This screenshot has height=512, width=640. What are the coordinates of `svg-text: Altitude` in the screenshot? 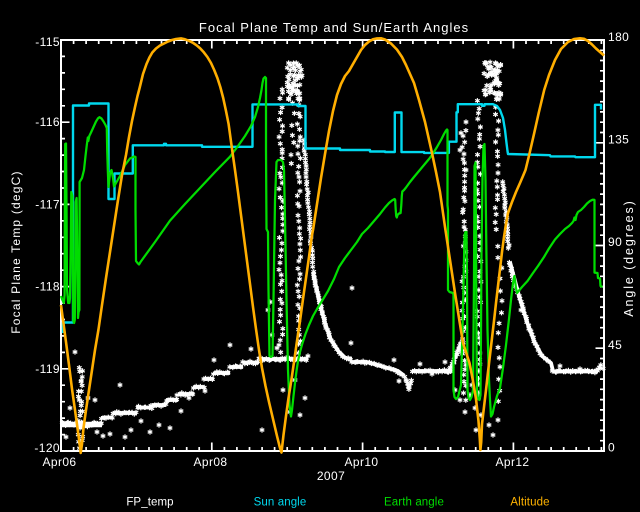 It's located at (529, 503).